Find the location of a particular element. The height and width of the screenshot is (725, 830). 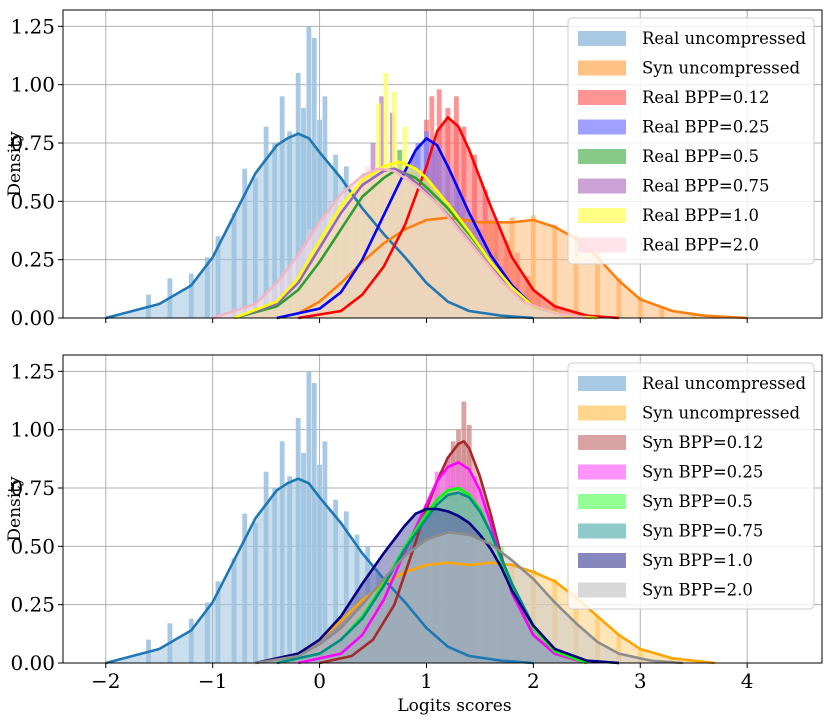

x-tick-label: −2 is located at coordinates (105, 681).